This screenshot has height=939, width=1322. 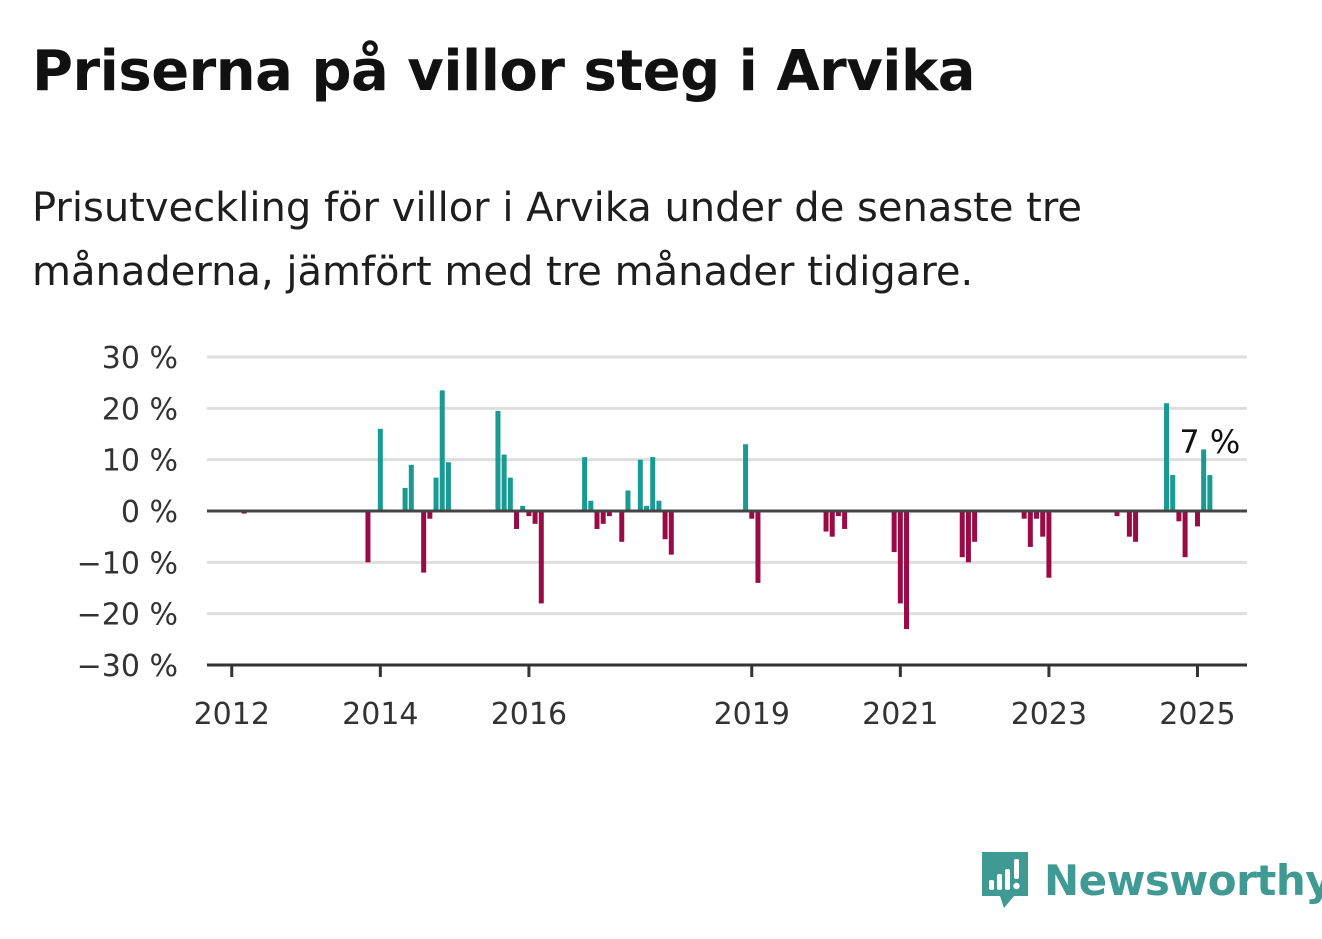 What do you see at coordinates (1209, 442) in the screenshot?
I see `latest-value-annotation: 7 %` at bounding box center [1209, 442].